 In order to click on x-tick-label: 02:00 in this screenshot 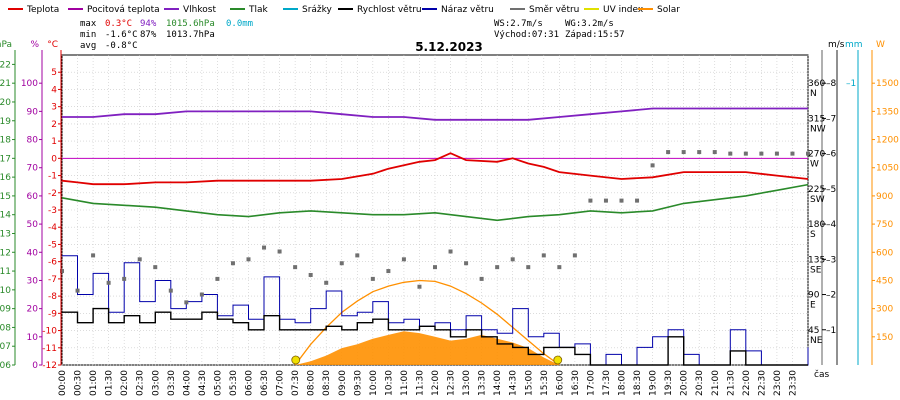, I will do `click(125, 383)`.